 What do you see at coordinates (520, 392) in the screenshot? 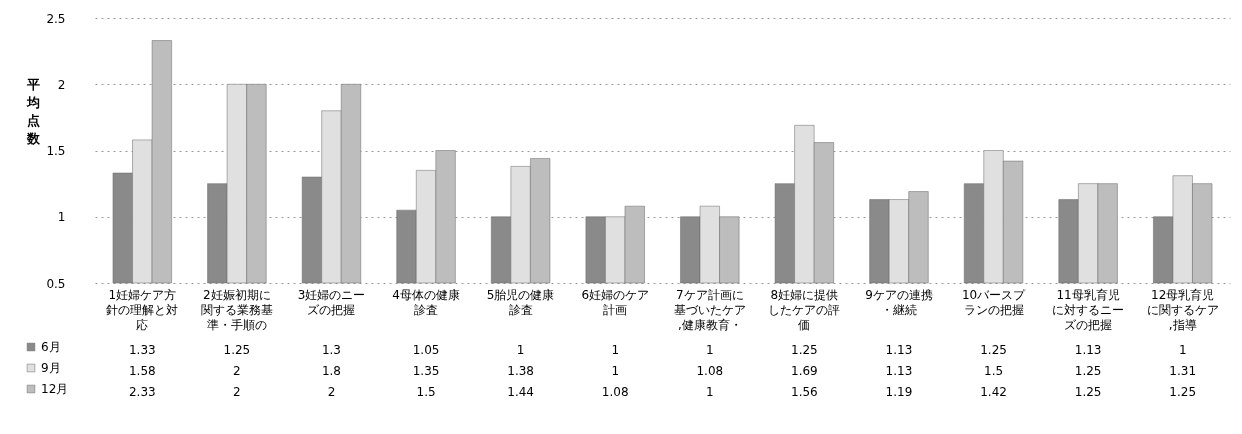
I see `data-label: 1.44` at bounding box center [520, 392].